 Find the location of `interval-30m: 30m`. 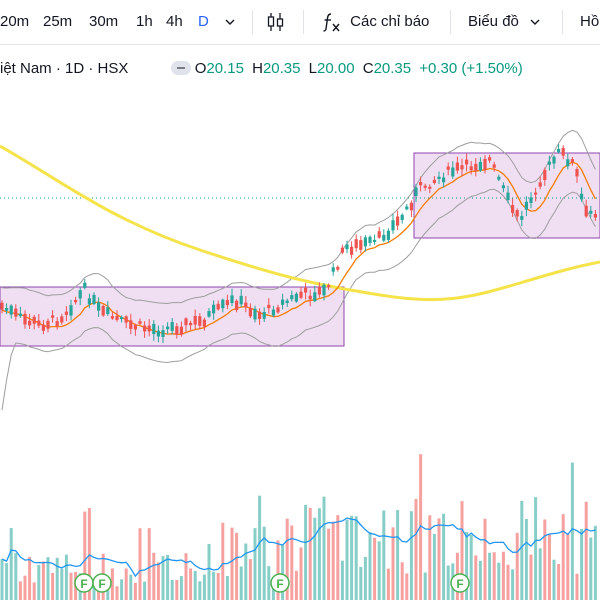

interval-30m: 30m is located at coordinates (104, 21).